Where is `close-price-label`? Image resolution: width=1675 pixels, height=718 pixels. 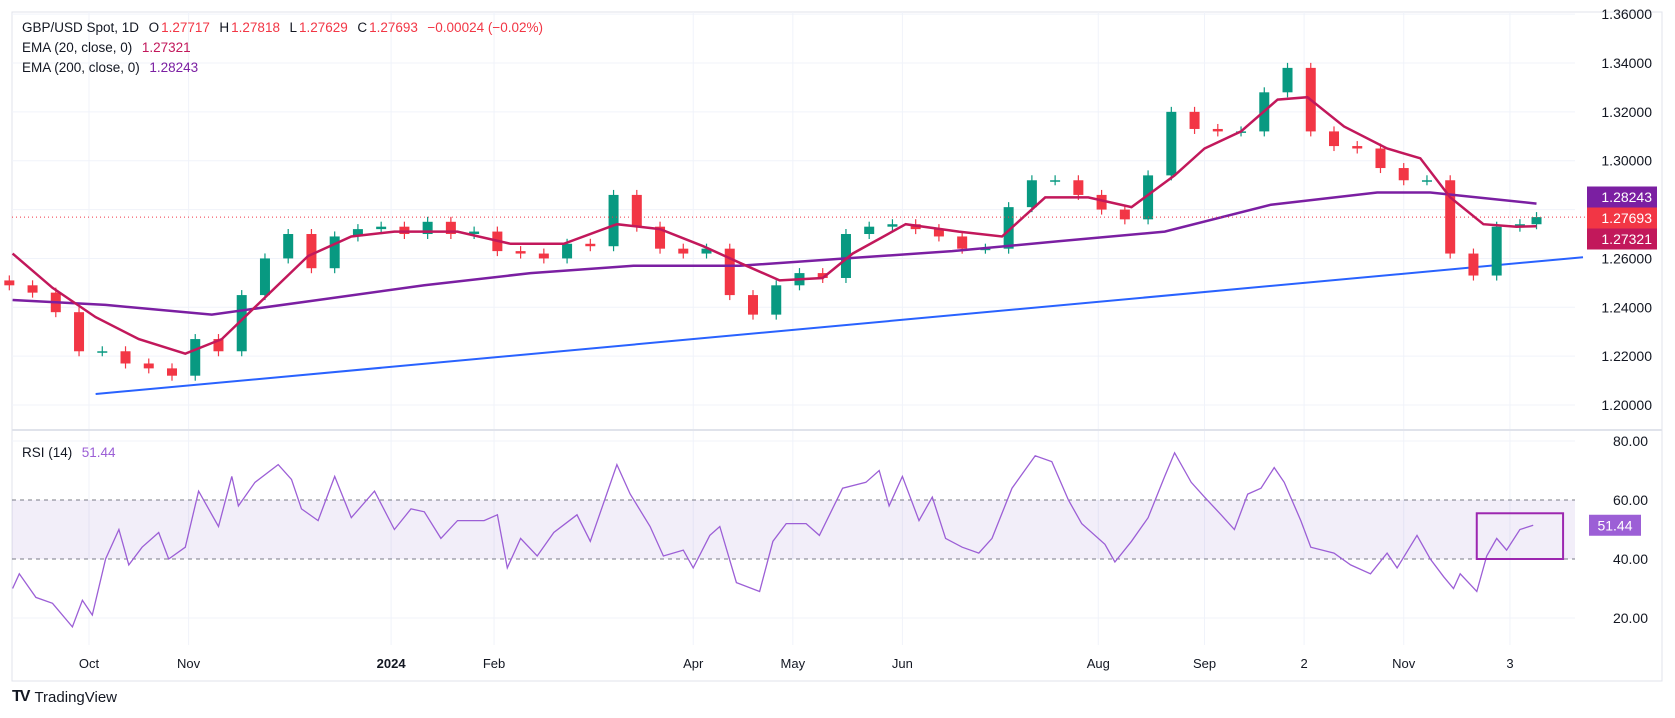 close-price-label is located at coordinates (1622, 218).